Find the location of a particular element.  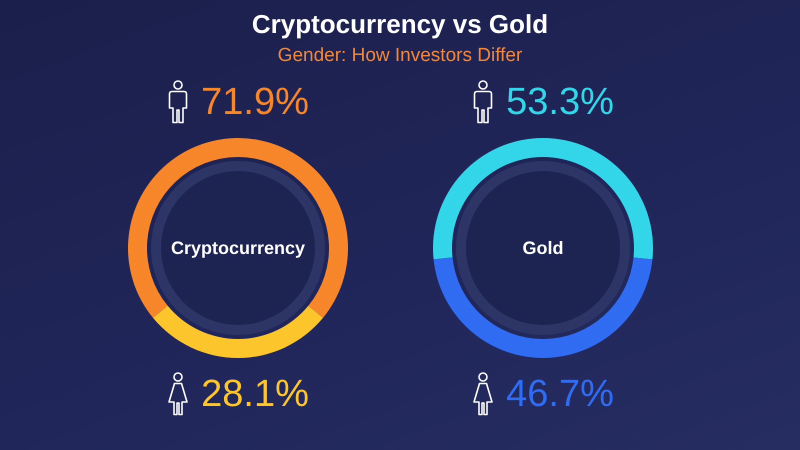

data-label: 53.3% is located at coordinates (560, 102).